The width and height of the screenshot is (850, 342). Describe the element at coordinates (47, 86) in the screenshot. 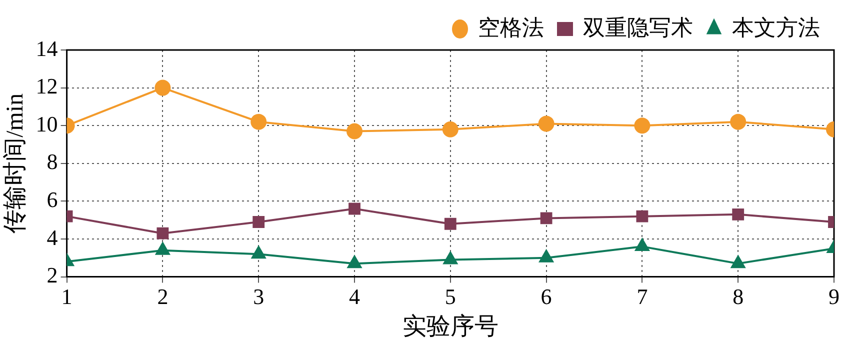

I see `y-tick-label: 12` at that location.